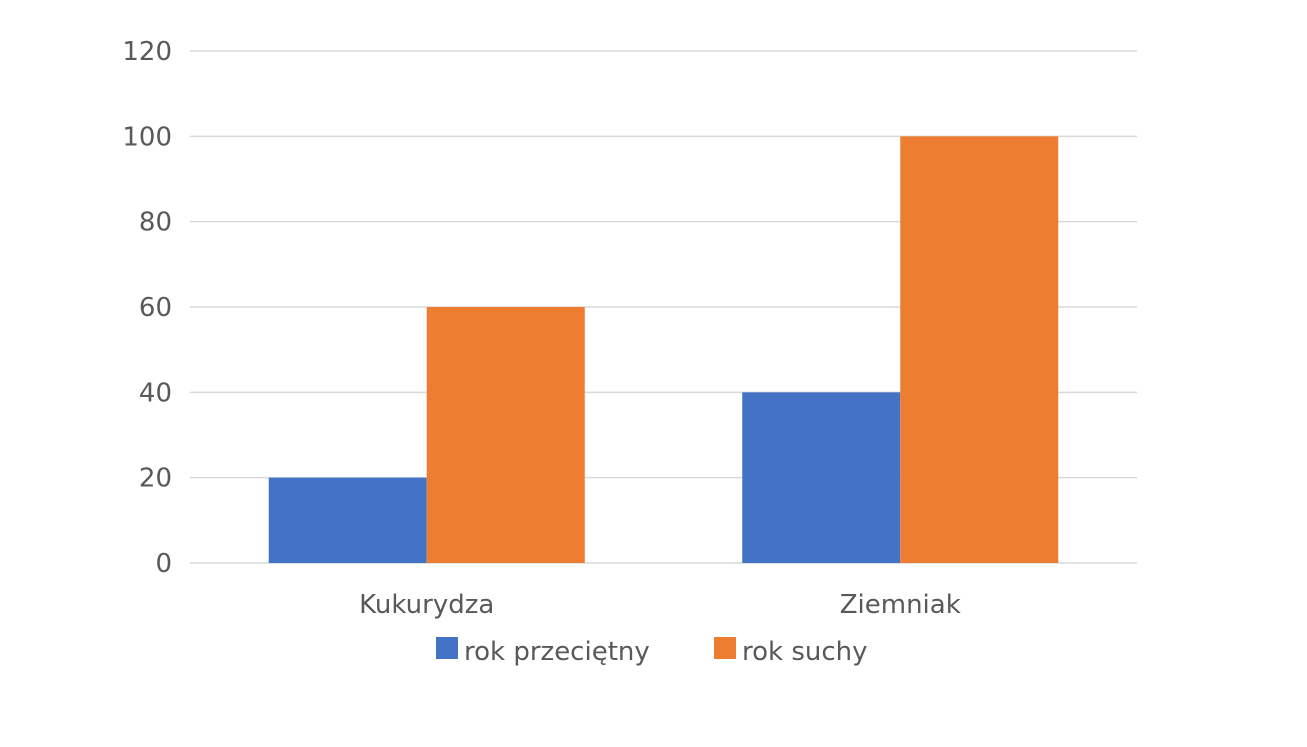 This screenshot has height=747, width=1307. I want to click on y-tick-label: 0, so click(163, 564).